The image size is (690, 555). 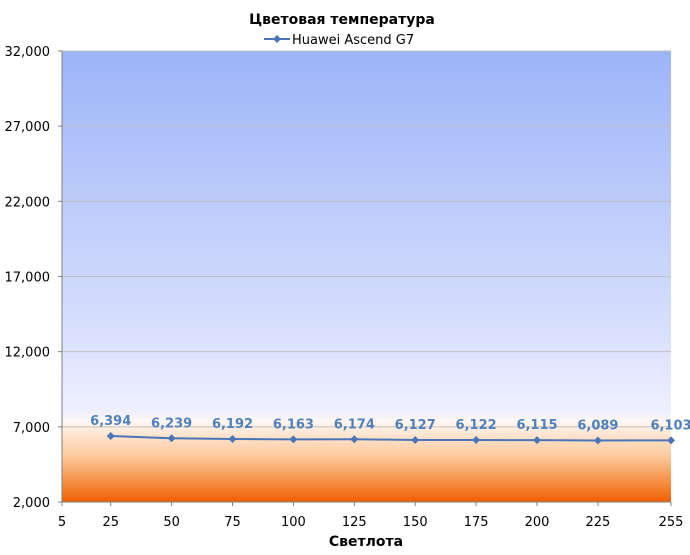 I want to click on chart-title: Цветовая температура, so click(x=342, y=20).